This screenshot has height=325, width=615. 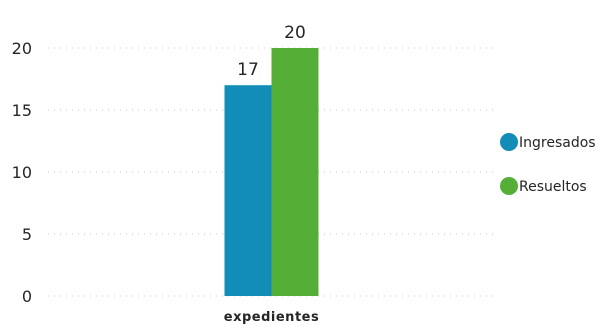 What do you see at coordinates (509, 186) in the screenshot?
I see `legend-swatch-resueltos` at bounding box center [509, 186].